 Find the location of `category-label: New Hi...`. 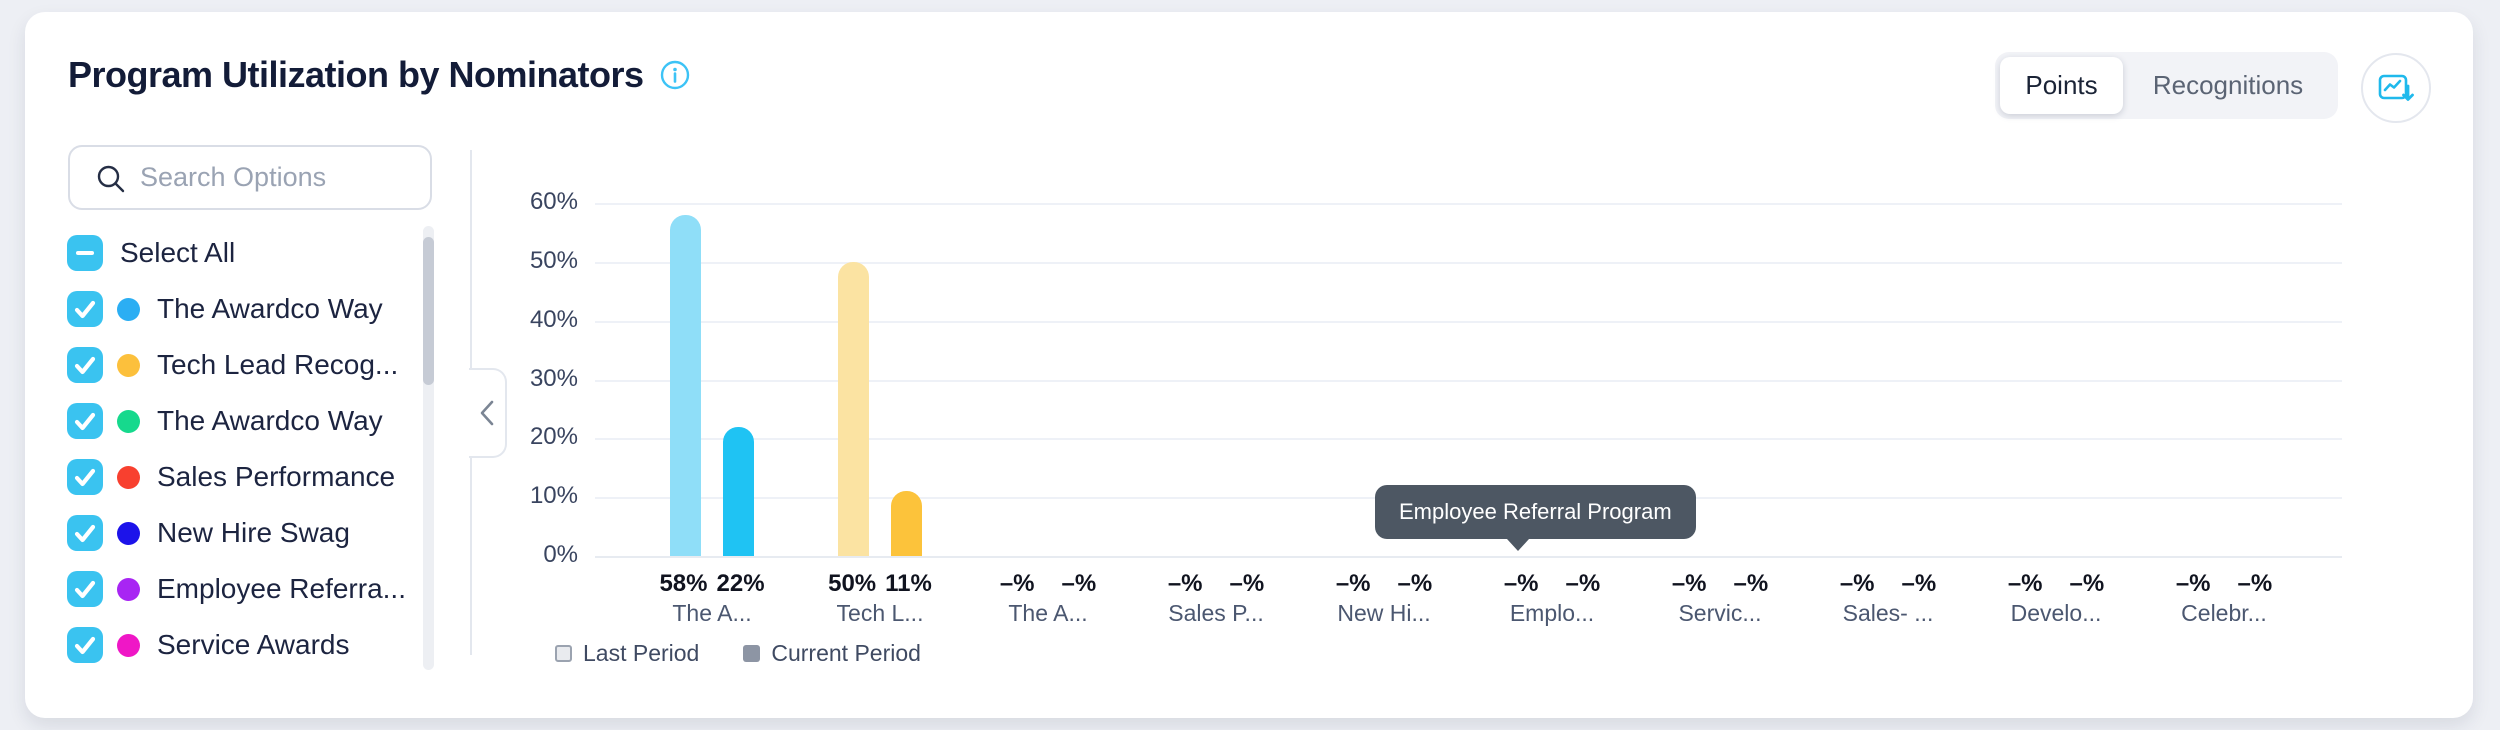

category-label: New Hi... is located at coordinates (1384, 613).